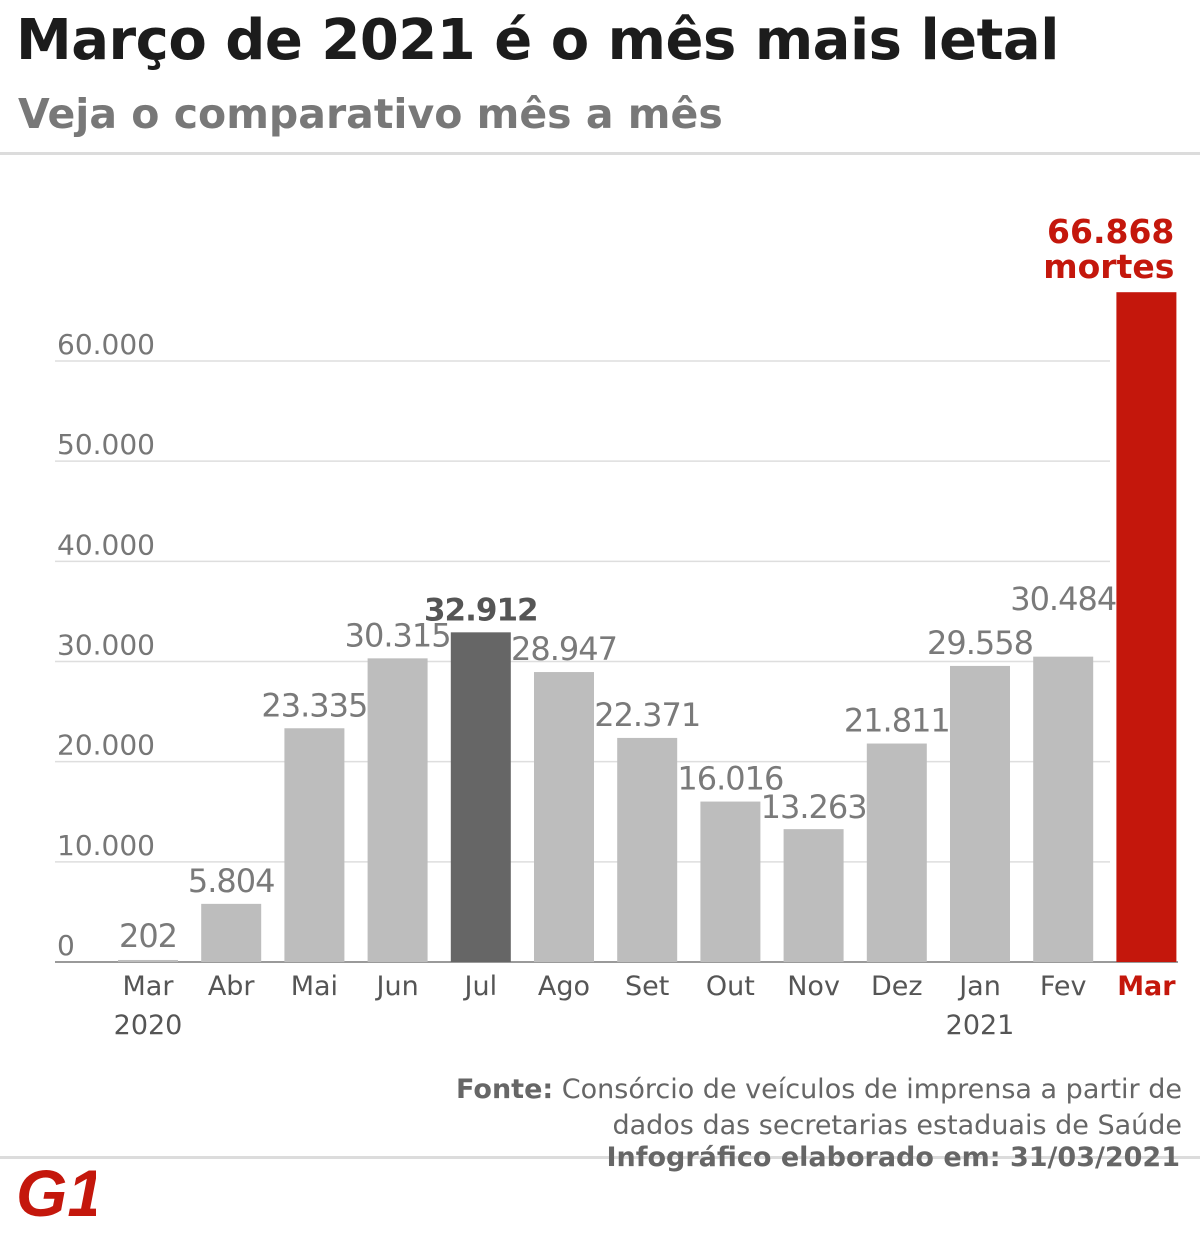  What do you see at coordinates (480, 986) in the screenshot?
I see `x-category-label: Jul` at bounding box center [480, 986].